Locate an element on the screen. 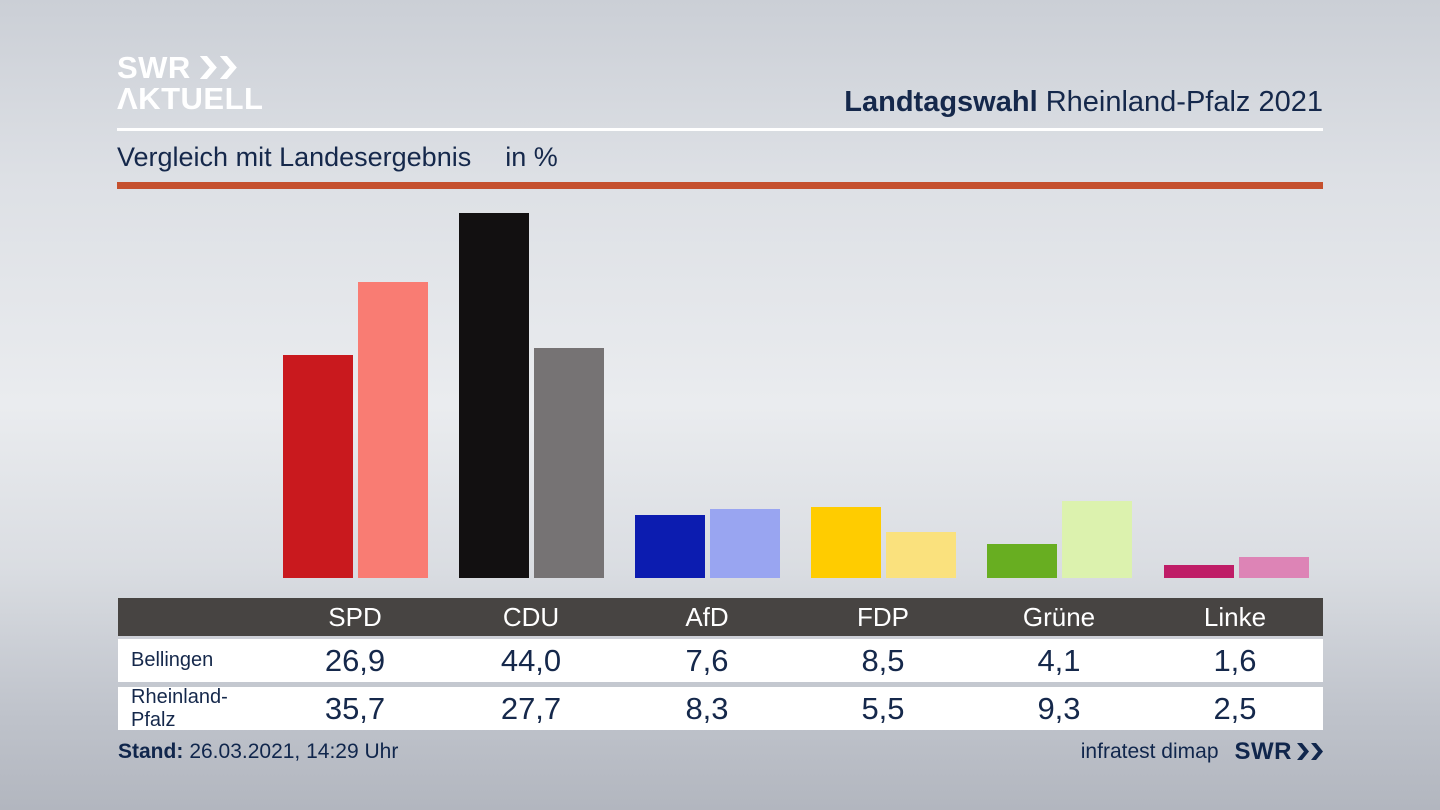 The image size is (1440, 810). source-label: infratest dimap is located at coordinates (1149, 751).